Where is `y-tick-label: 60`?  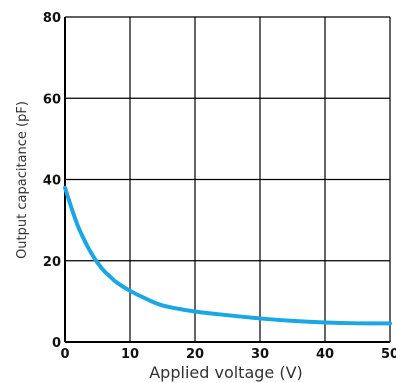 y-tick-label: 60 is located at coordinates (52, 99).